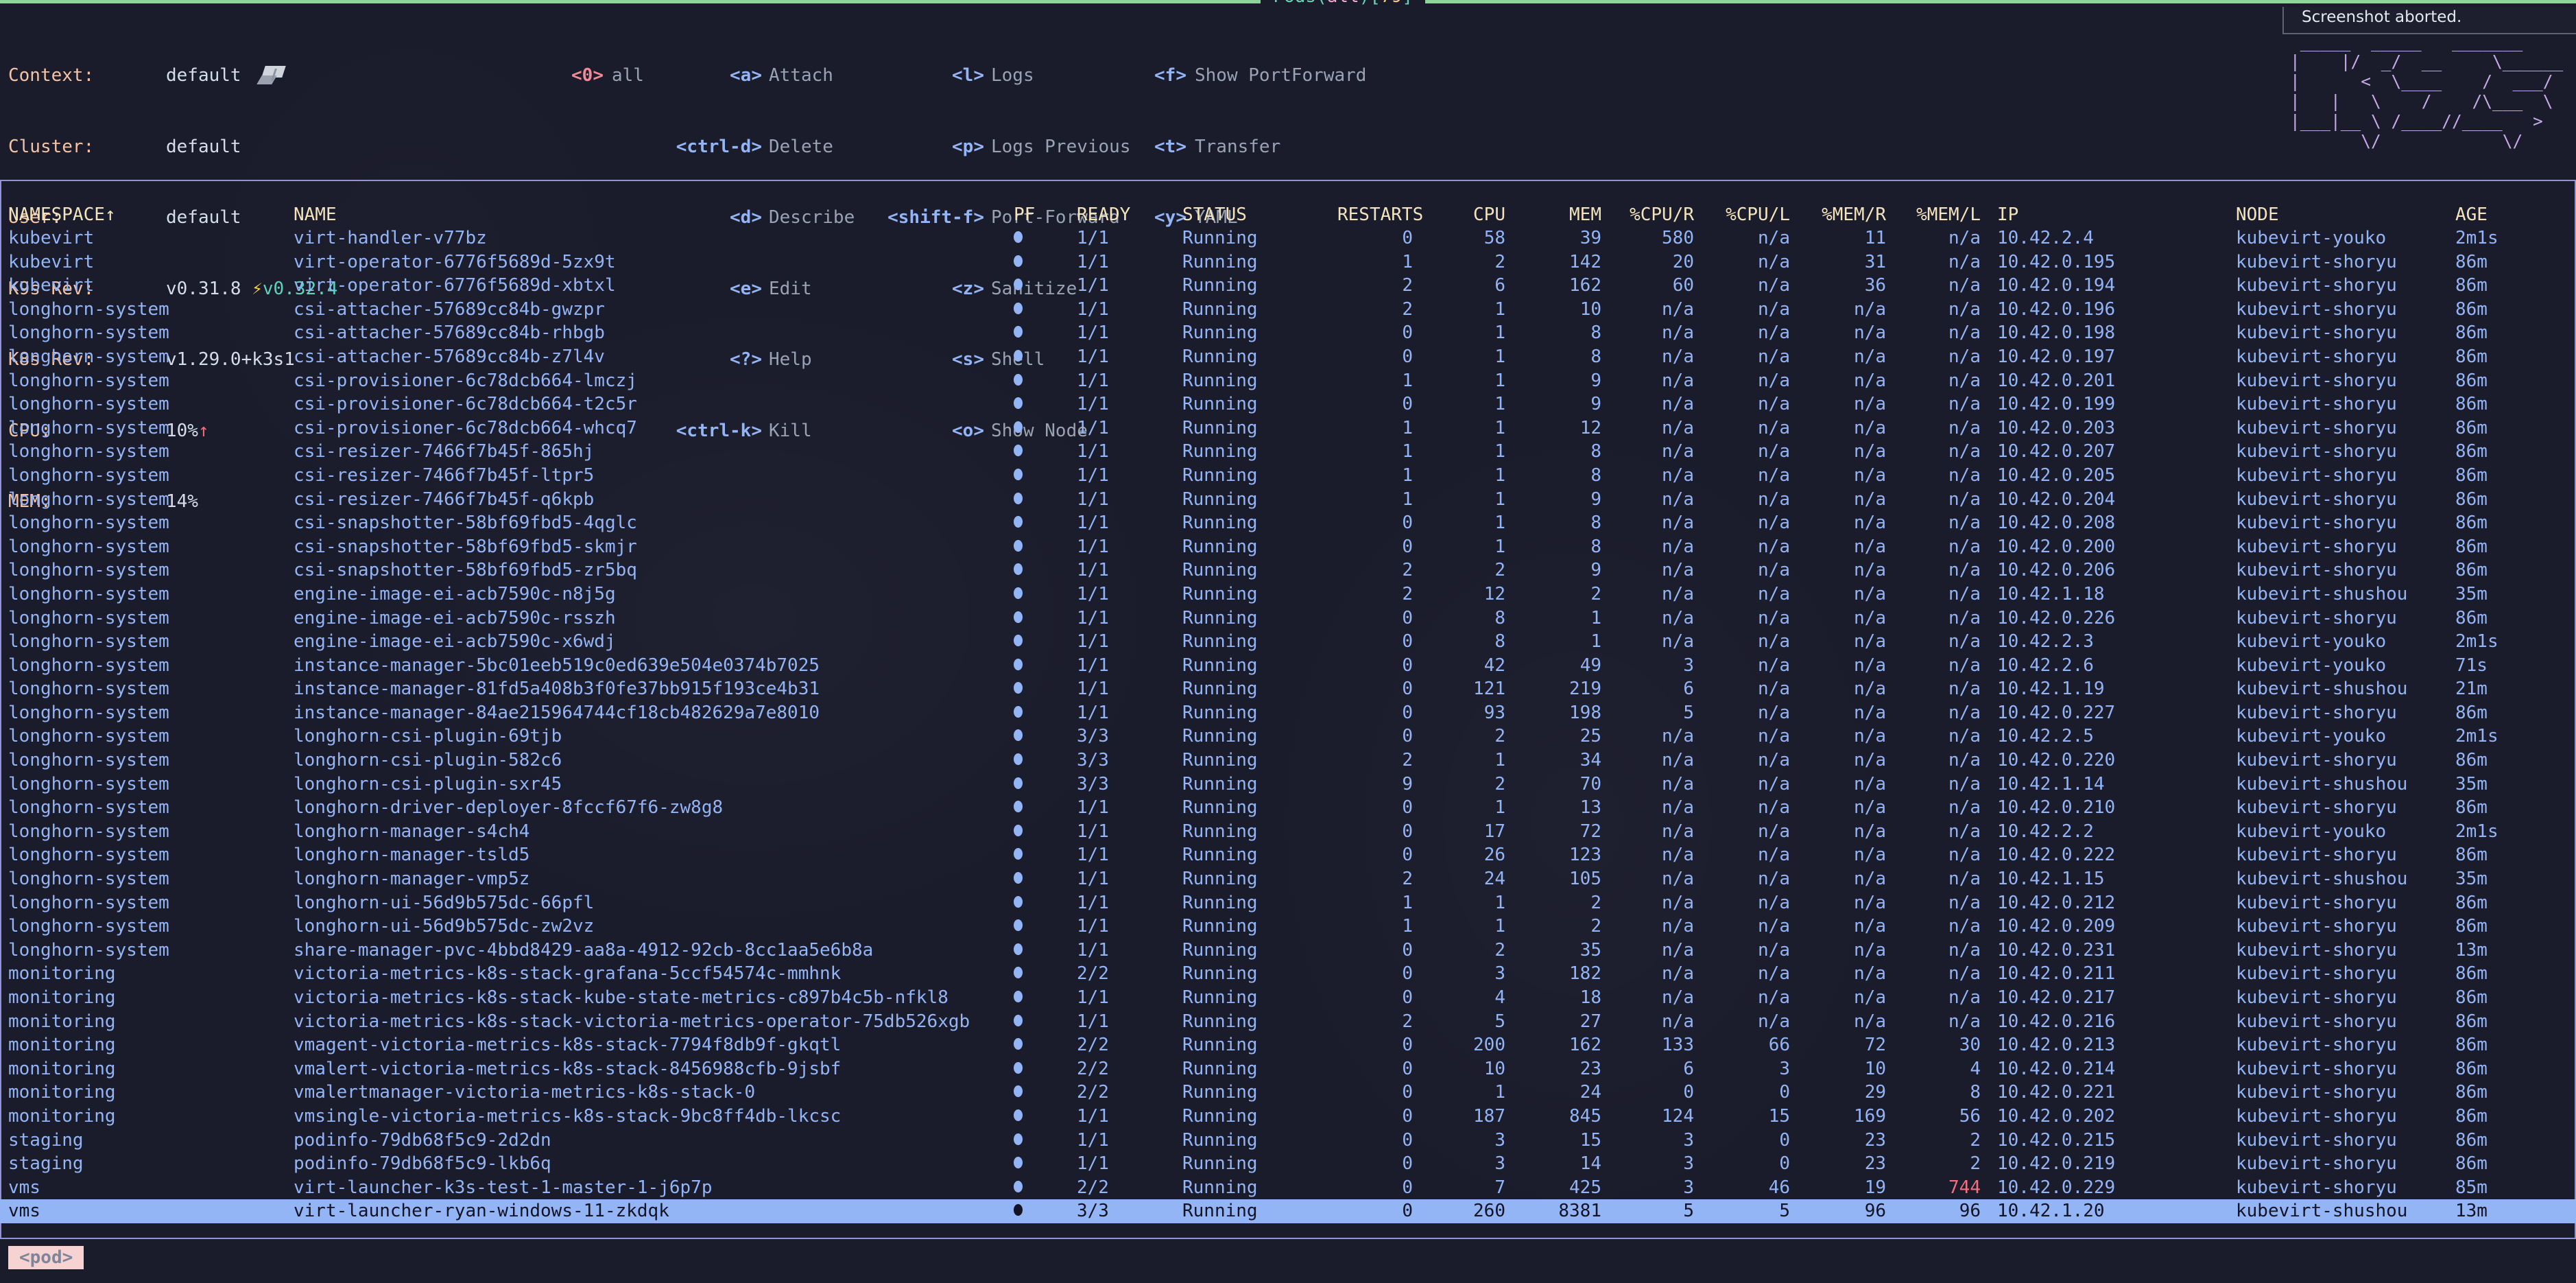  What do you see at coordinates (62, 974) in the screenshot?
I see `cell-namespace: monitoring` at bounding box center [62, 974].